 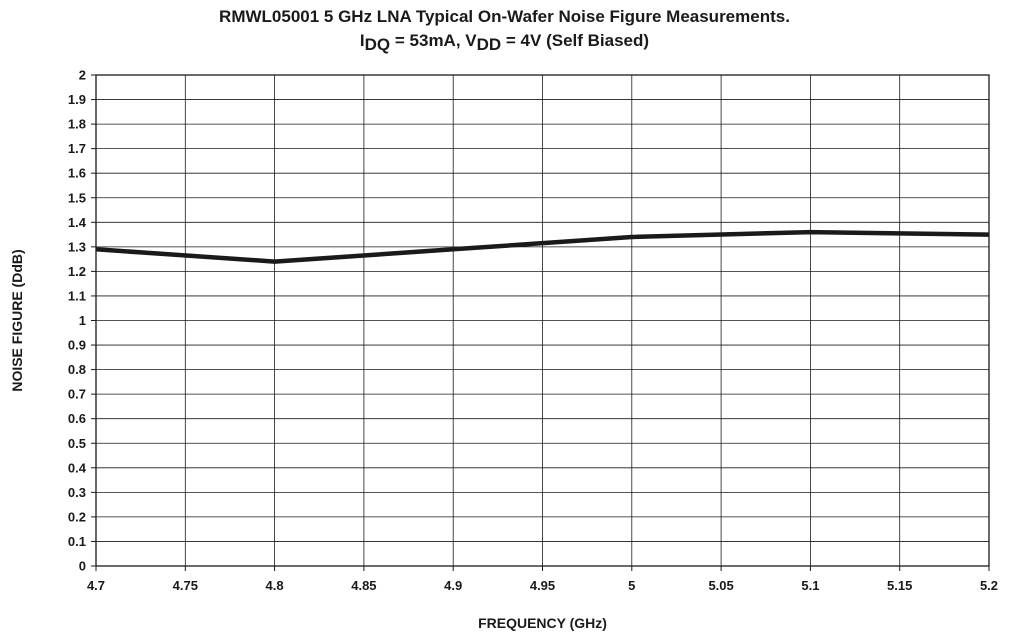 I want to click on y-tick-label: 0.4, so click(x=77, y=467).